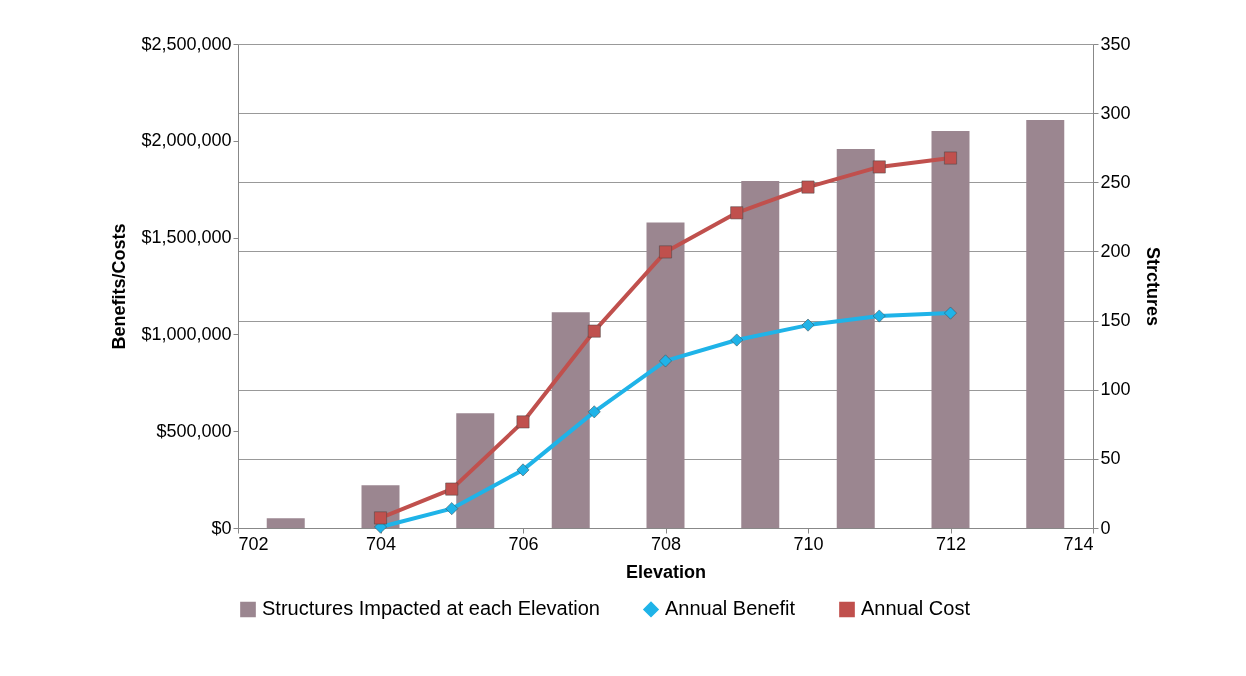  I want to click on legend-label: Annual Benefit, so click(730, 608).